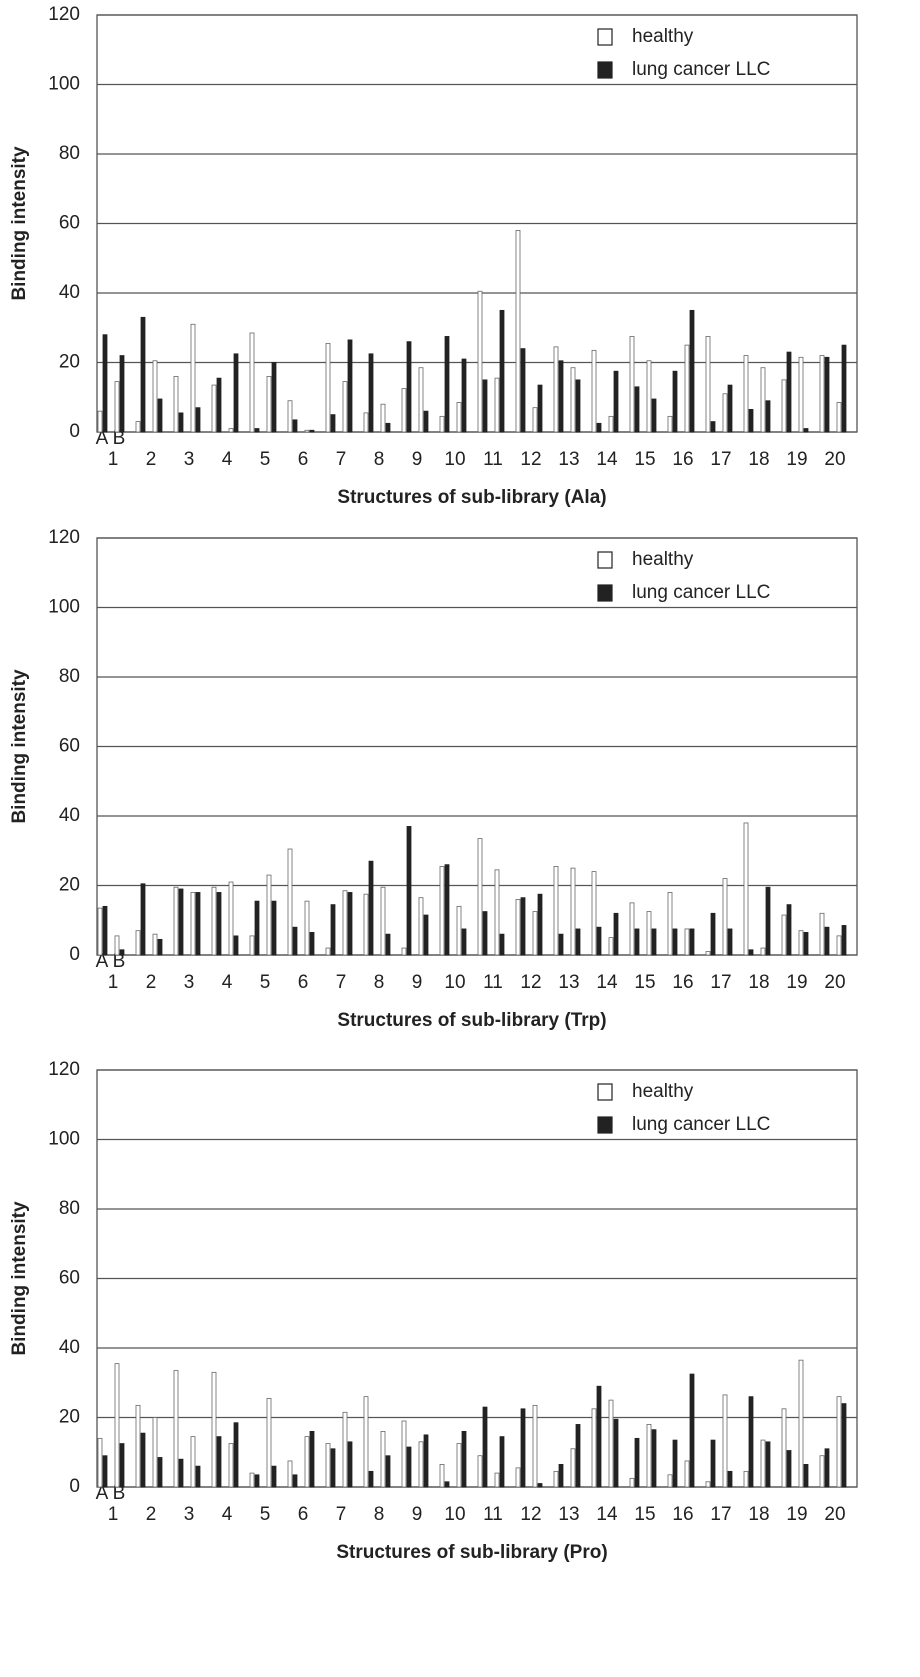 The image size is (920, 1677). What do you see at coordinates (151, 982) in the screenshot?
I see `x-tick-label: 2` at bounding box center [151, 982].